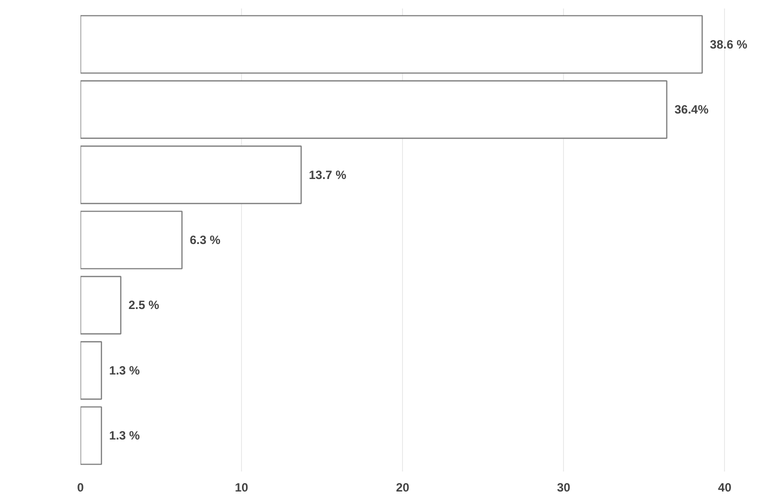  Describe the element at coordinates (403, 487) in the screenshot. I see `x-tick-label: 20` at that location.